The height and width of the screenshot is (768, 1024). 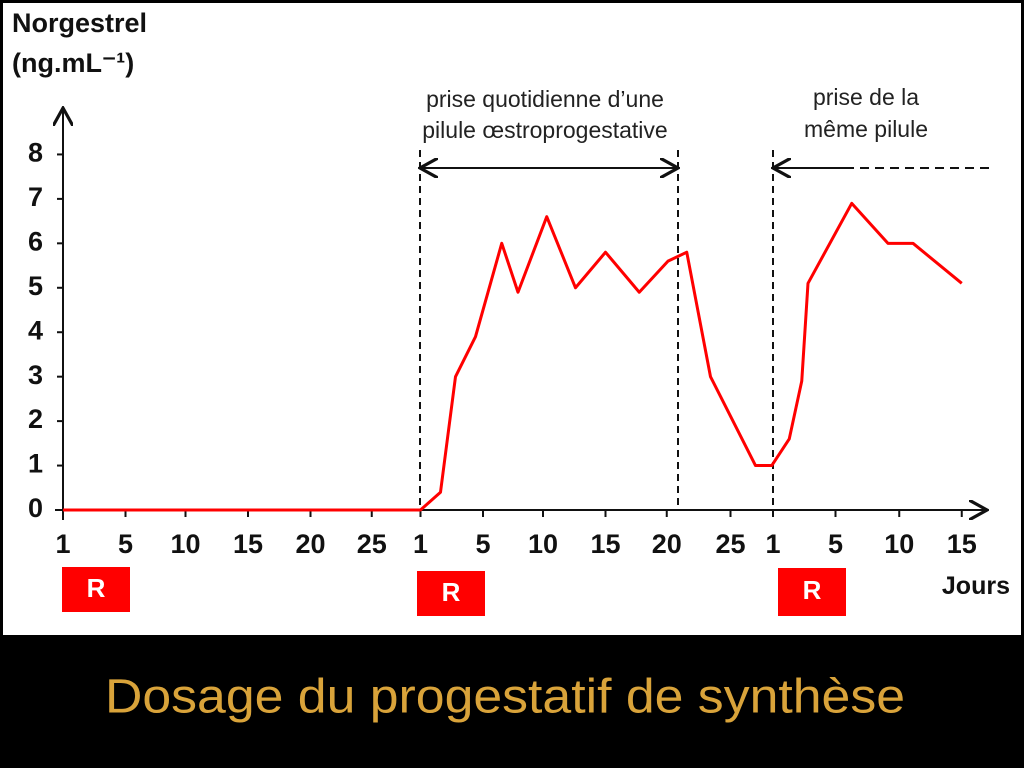 What do you see at coordinates (35, 464) in the screenshot?
I see `y-tick-label: 1` at bounding box center [35, 464].